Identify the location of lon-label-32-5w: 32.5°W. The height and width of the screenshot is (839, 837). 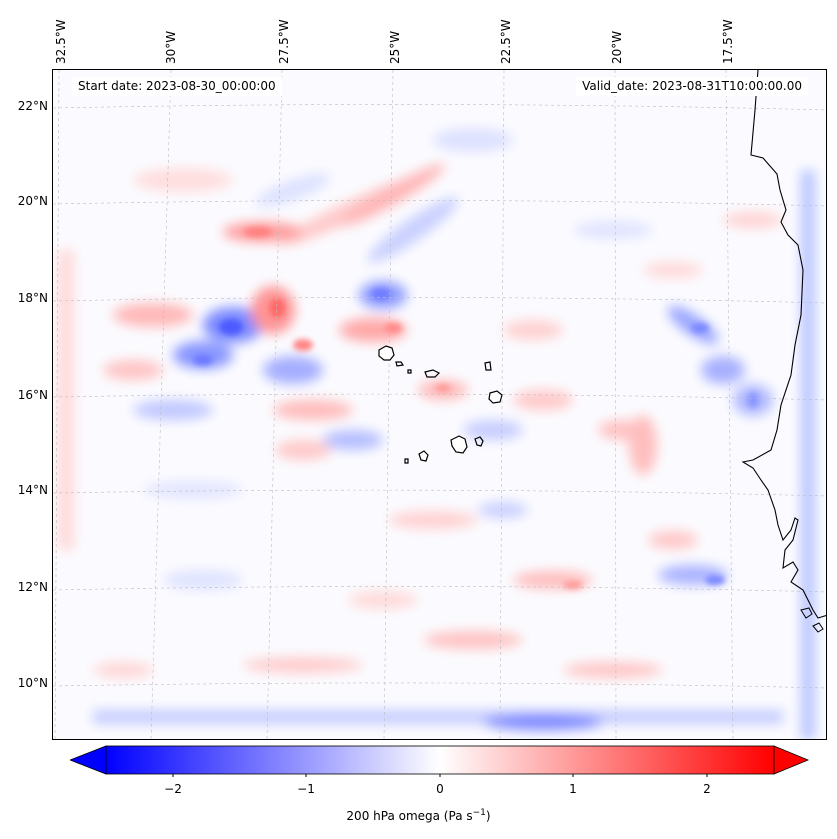
(61, 41).